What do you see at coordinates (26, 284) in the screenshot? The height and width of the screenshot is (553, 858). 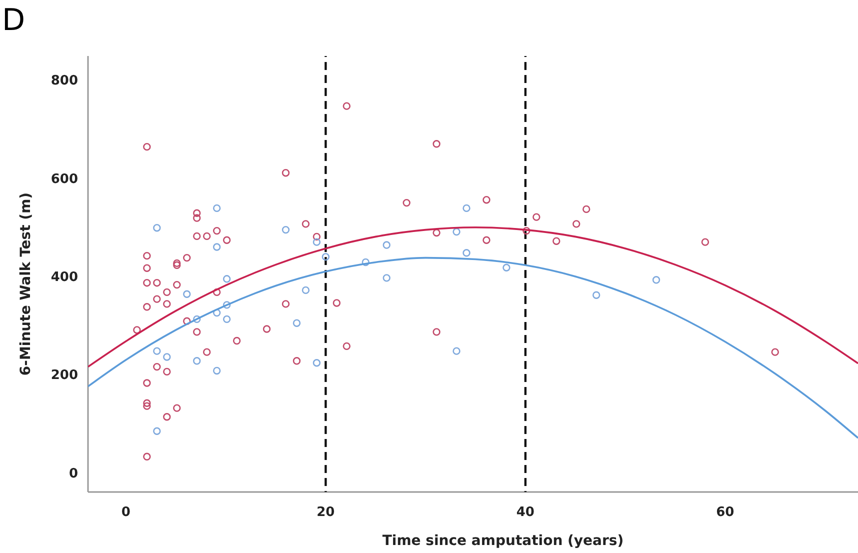 I see `y-axis-title: 6-Minute Walk Test (m)` at bounding box center [26, 284].